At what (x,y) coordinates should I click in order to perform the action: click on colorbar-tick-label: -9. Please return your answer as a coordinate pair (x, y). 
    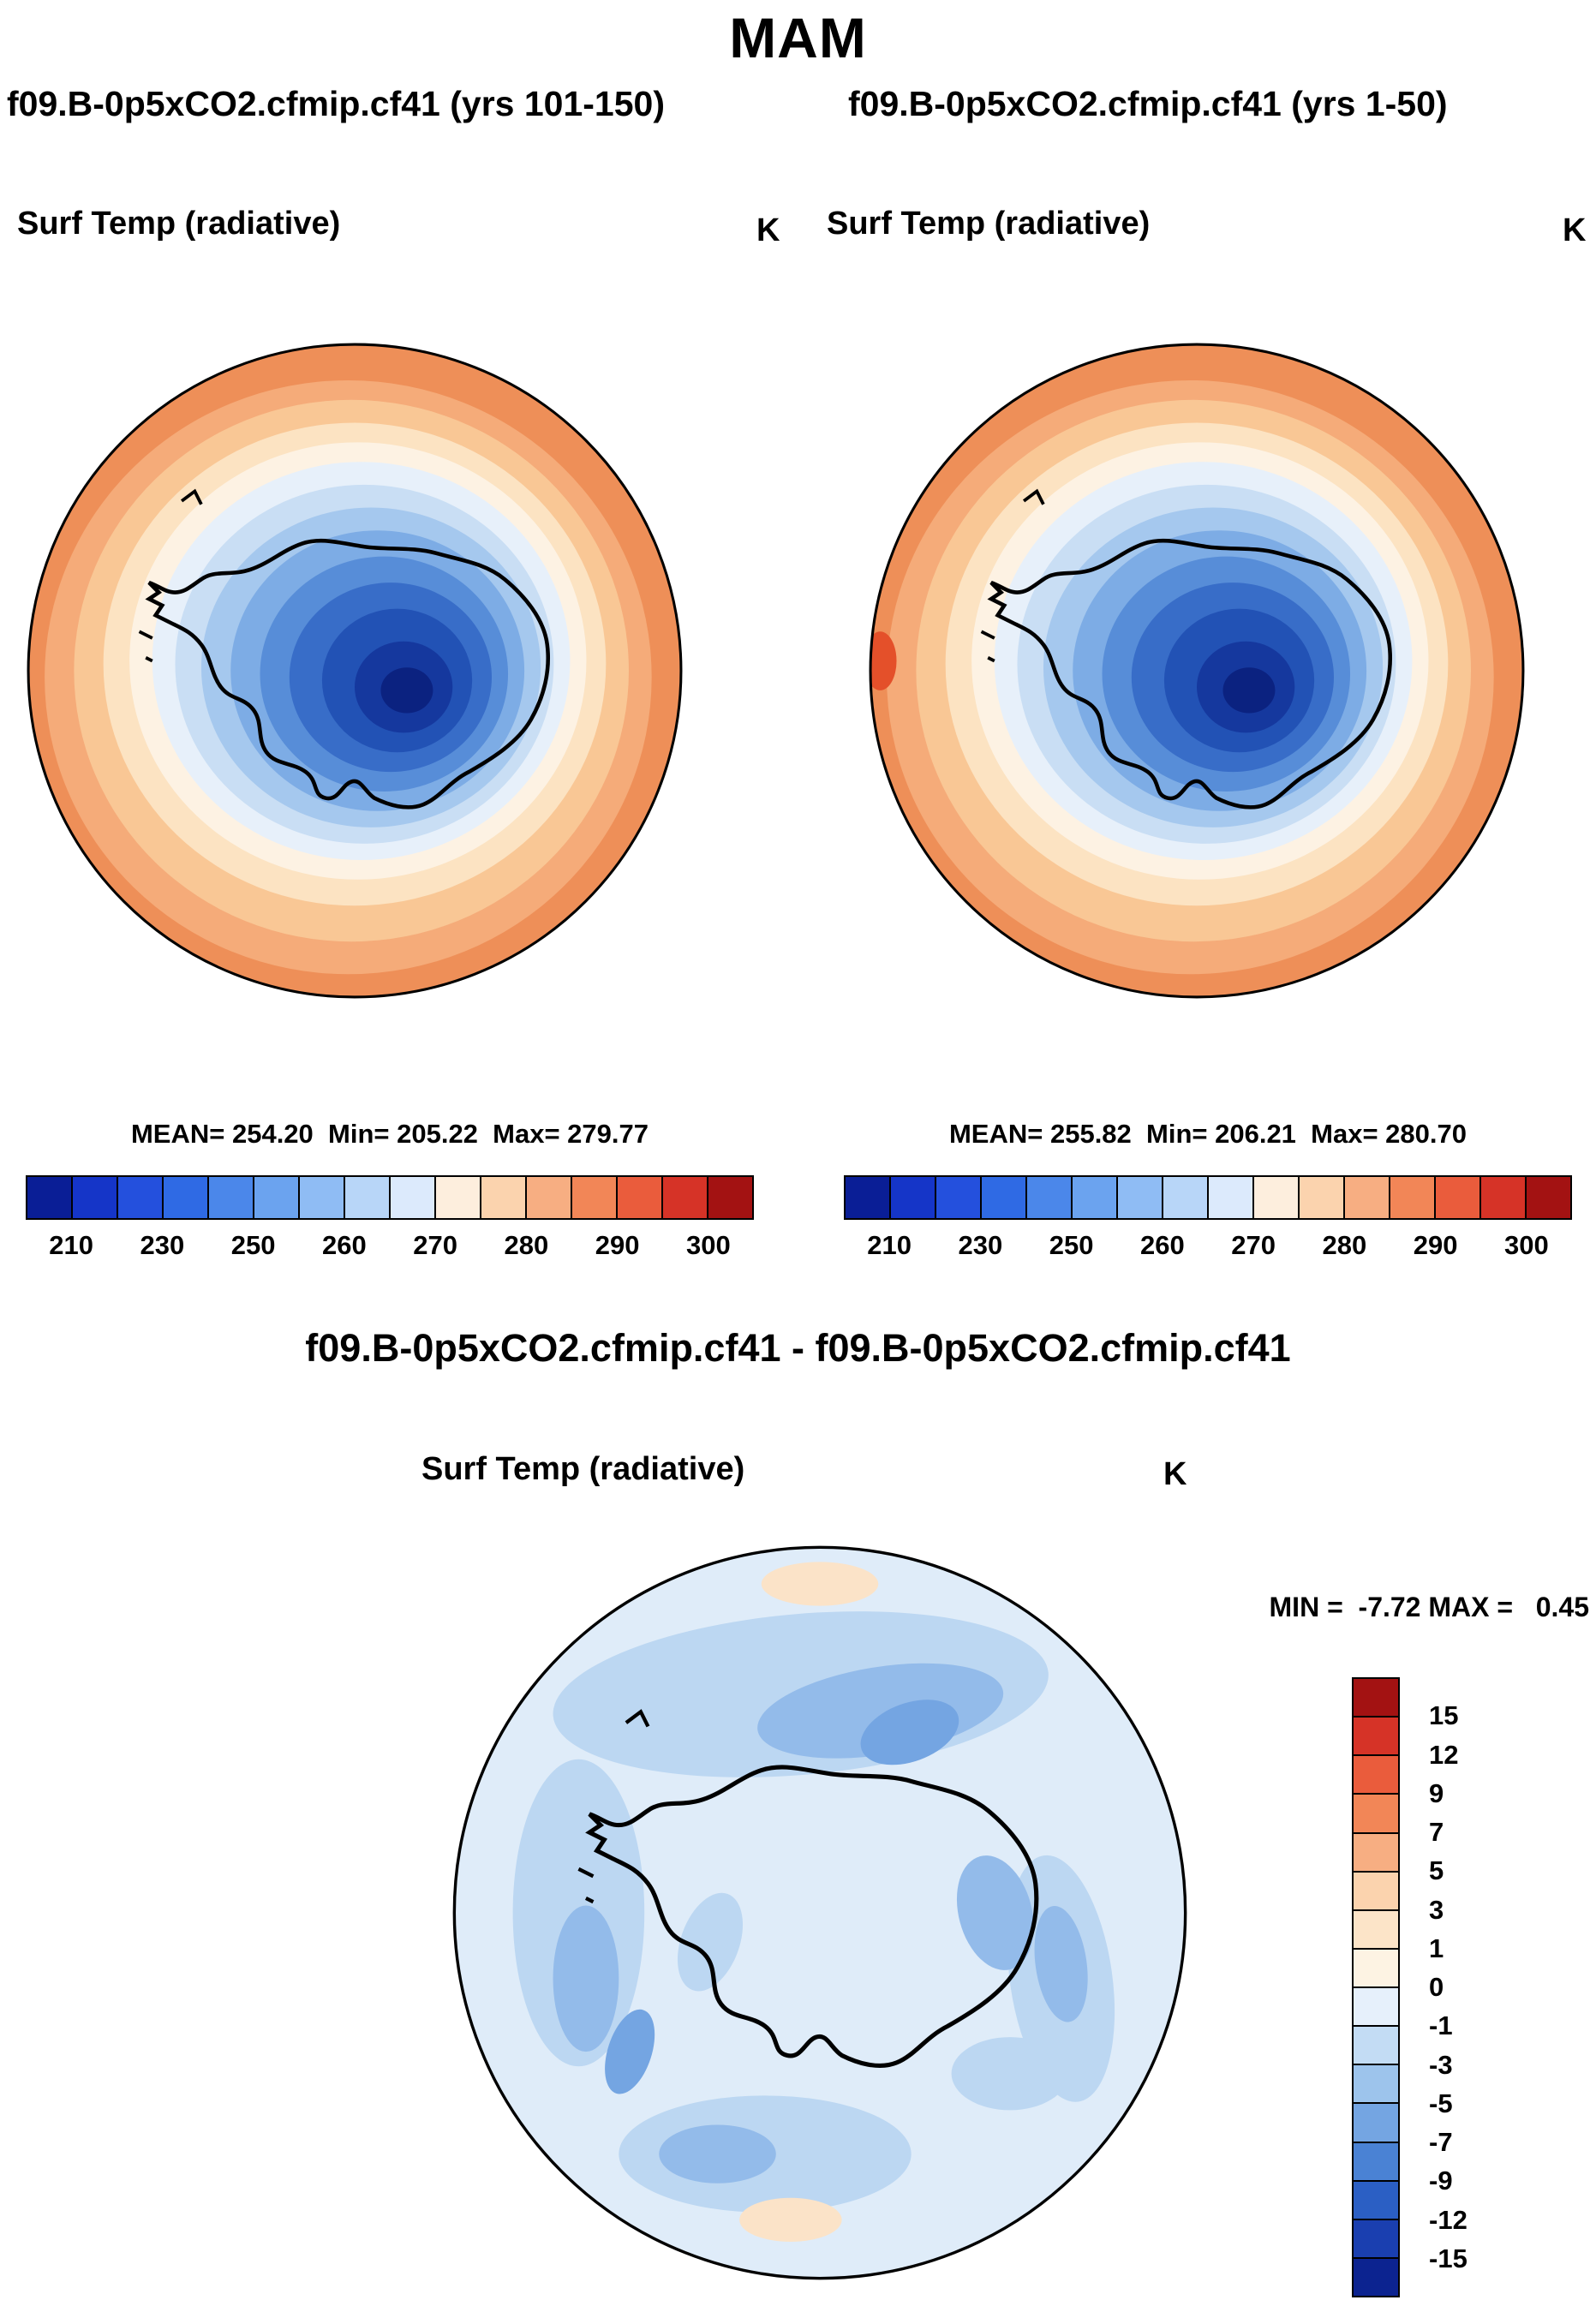
    Looking at the image, I should click on (1441, 2181).